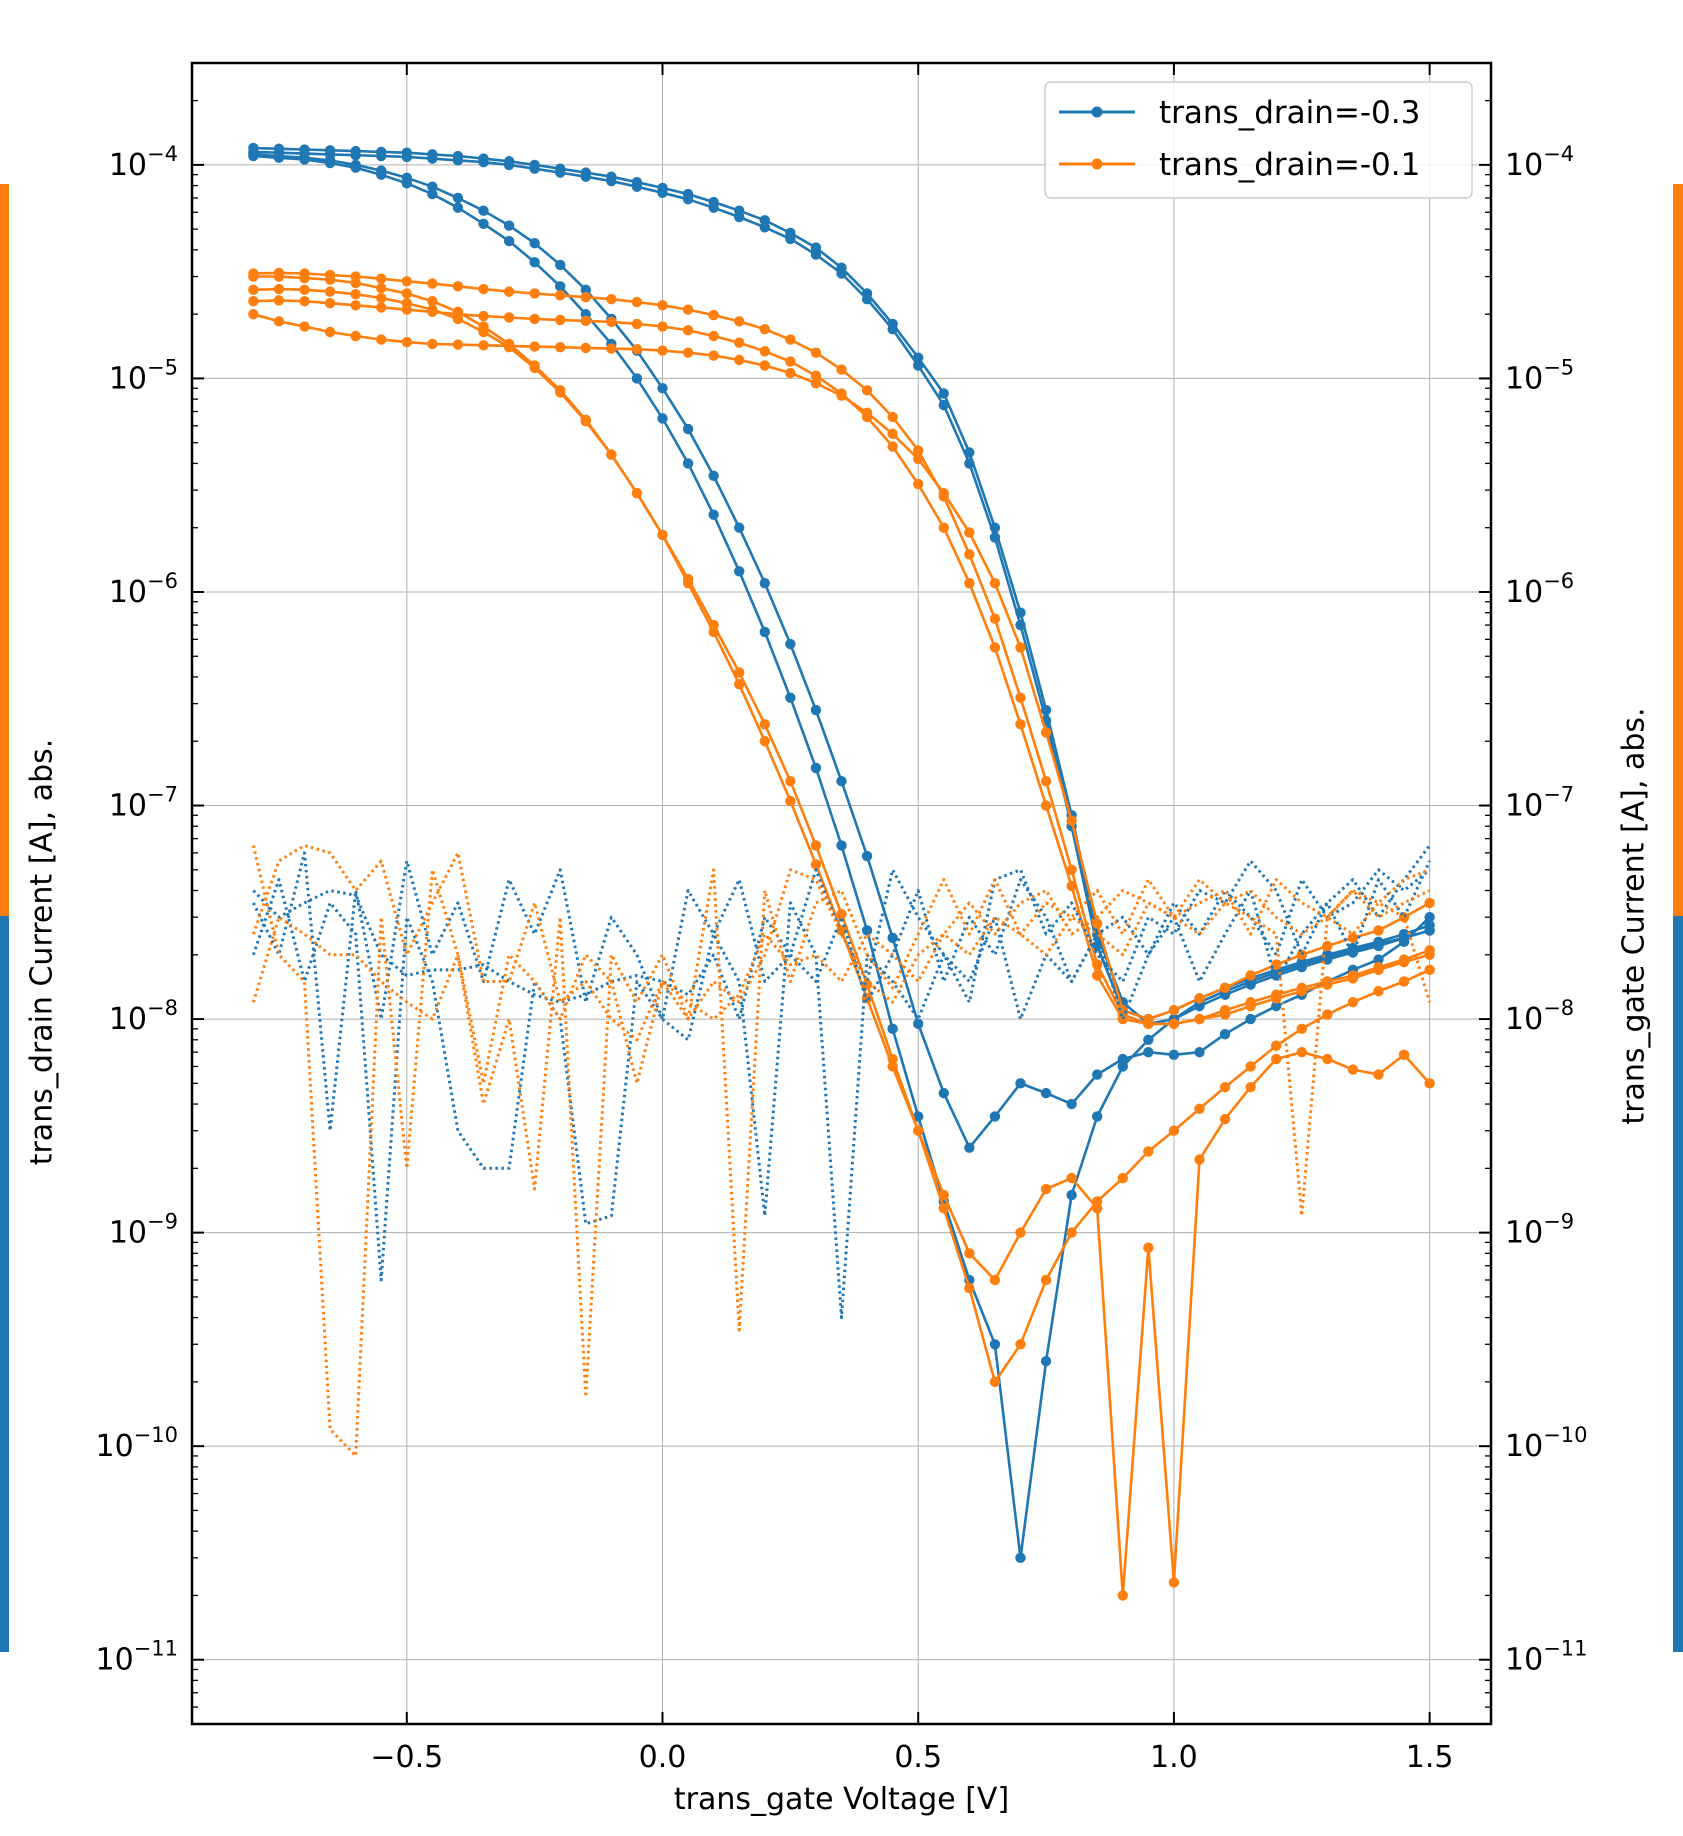 The height and width of the screenshot is (1836, 1683). I want to click on x-tick-label: 0.0, so click(663, 1757).